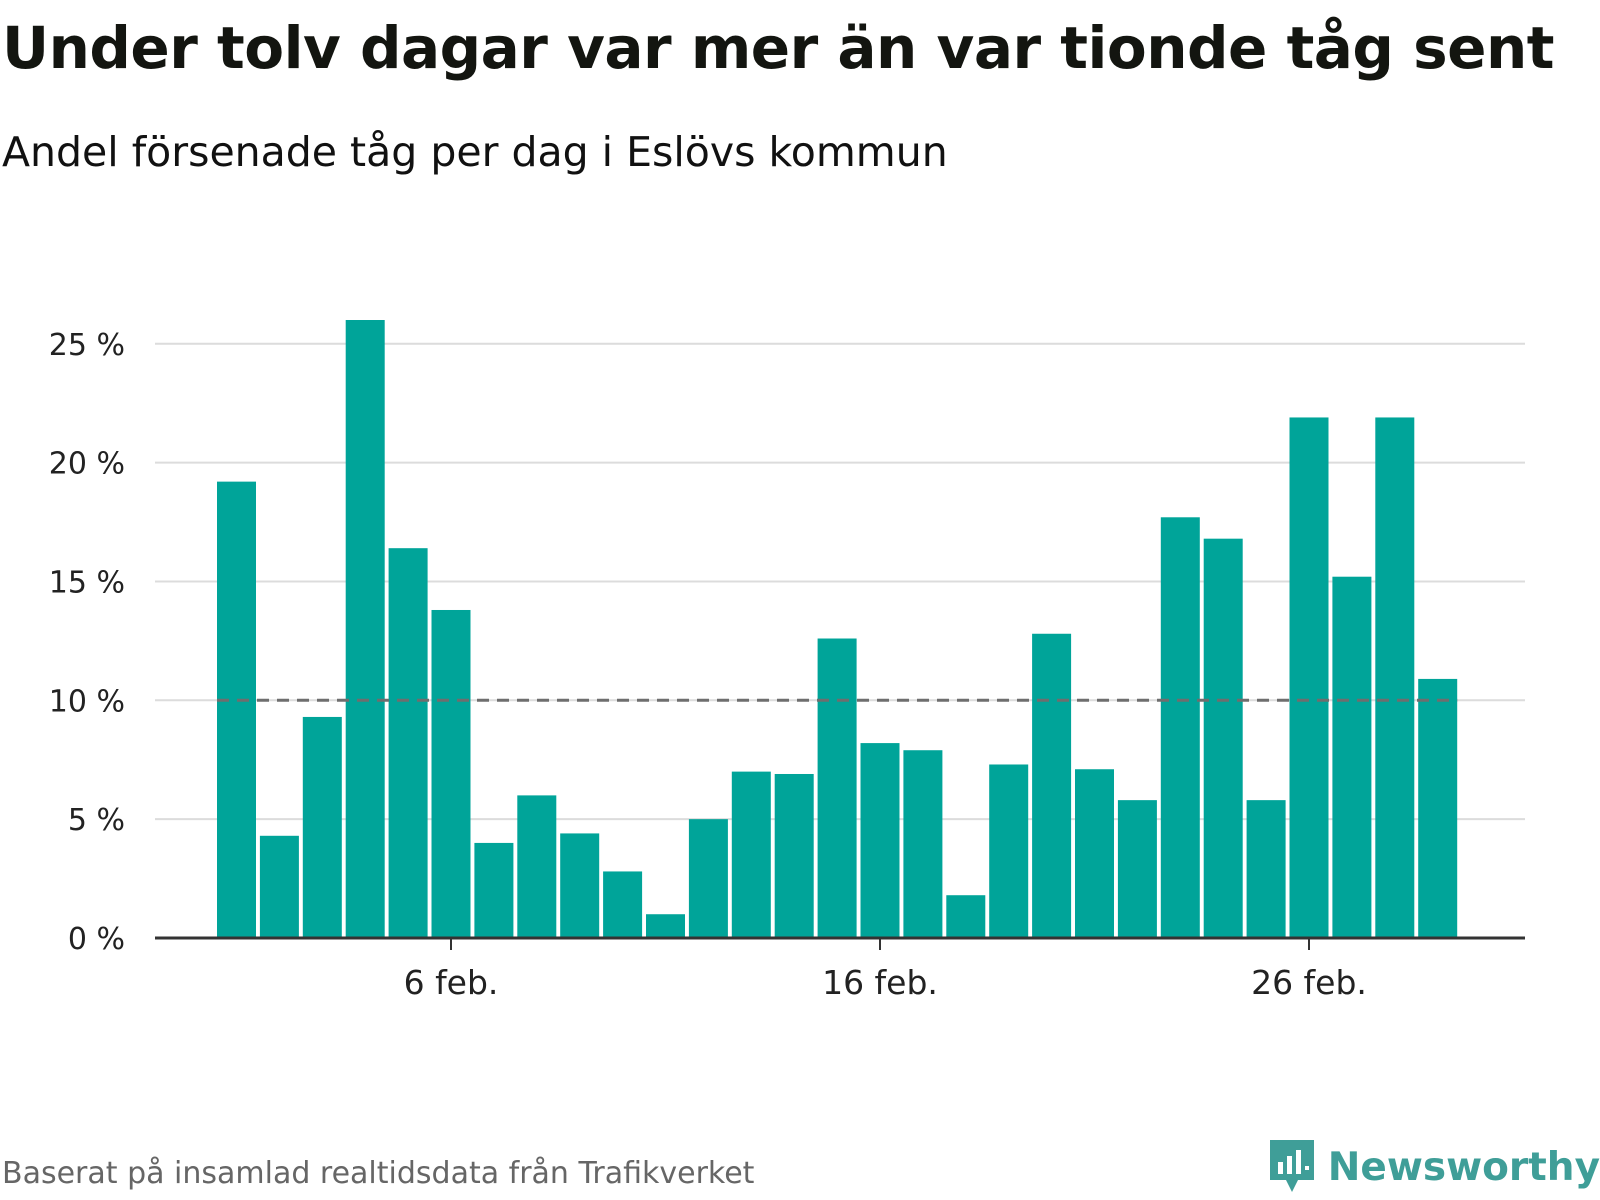 This screenshot has height=1200, width=1600. I want to click on x-axis: 6 feb. 16 feb. 26 feb., so click(840, 969).